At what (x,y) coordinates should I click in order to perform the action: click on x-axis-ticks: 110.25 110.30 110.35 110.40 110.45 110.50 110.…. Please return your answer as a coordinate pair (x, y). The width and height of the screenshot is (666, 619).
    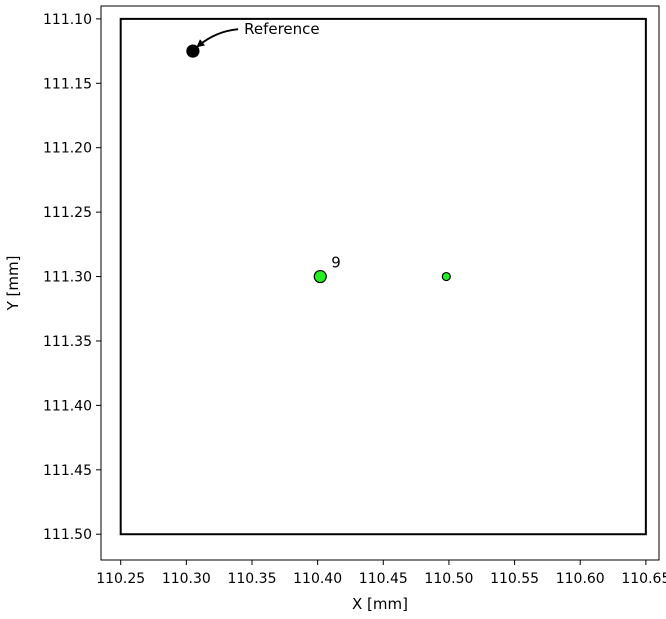
    Looking at the image, I should click on (381, 573).